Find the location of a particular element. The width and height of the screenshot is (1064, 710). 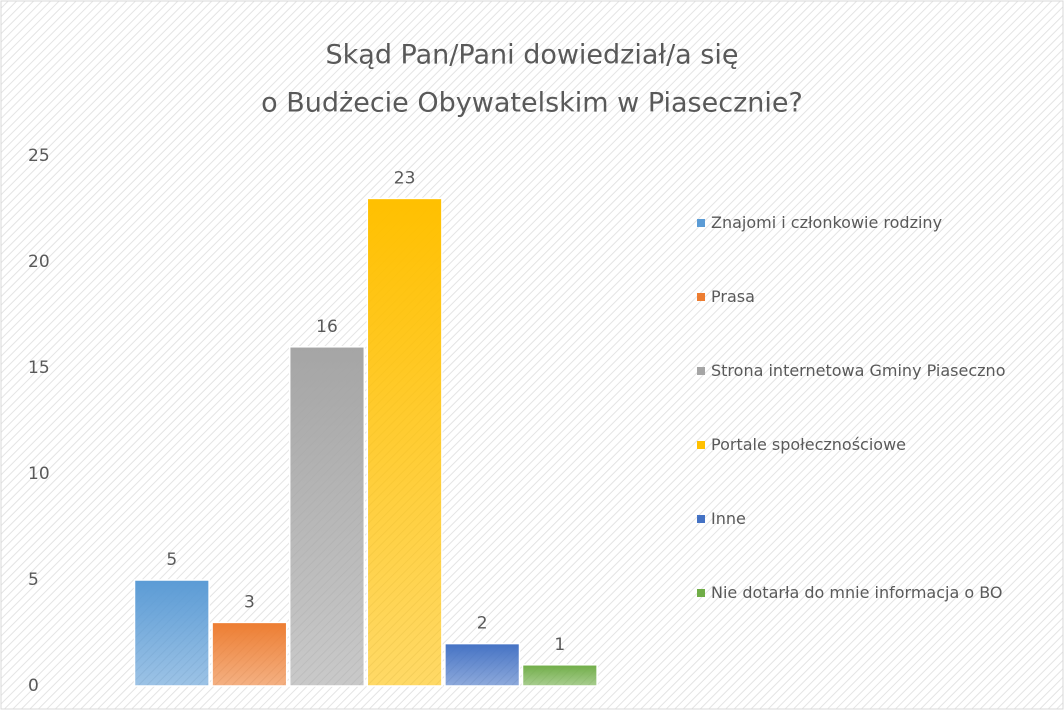

y-tick-label: 10 is located at coordinates (39, 474).